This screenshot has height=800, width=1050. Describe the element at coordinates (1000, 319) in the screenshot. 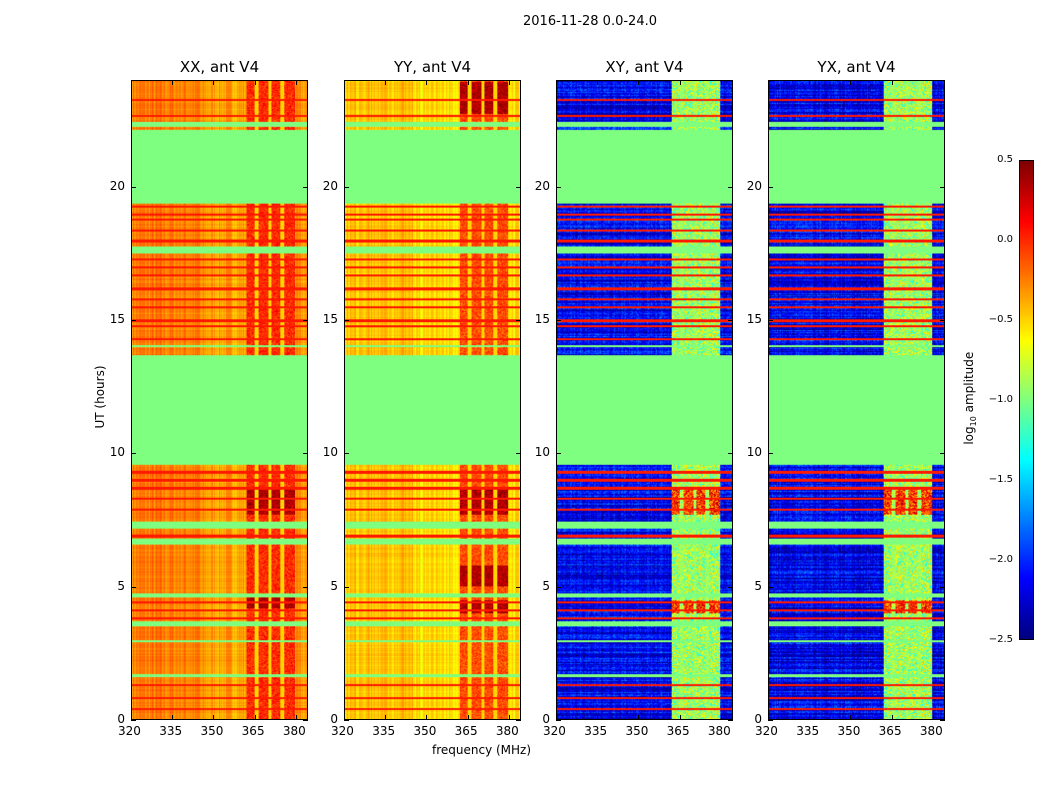

I see `colorbar-tick-label: −0.5` at that location.